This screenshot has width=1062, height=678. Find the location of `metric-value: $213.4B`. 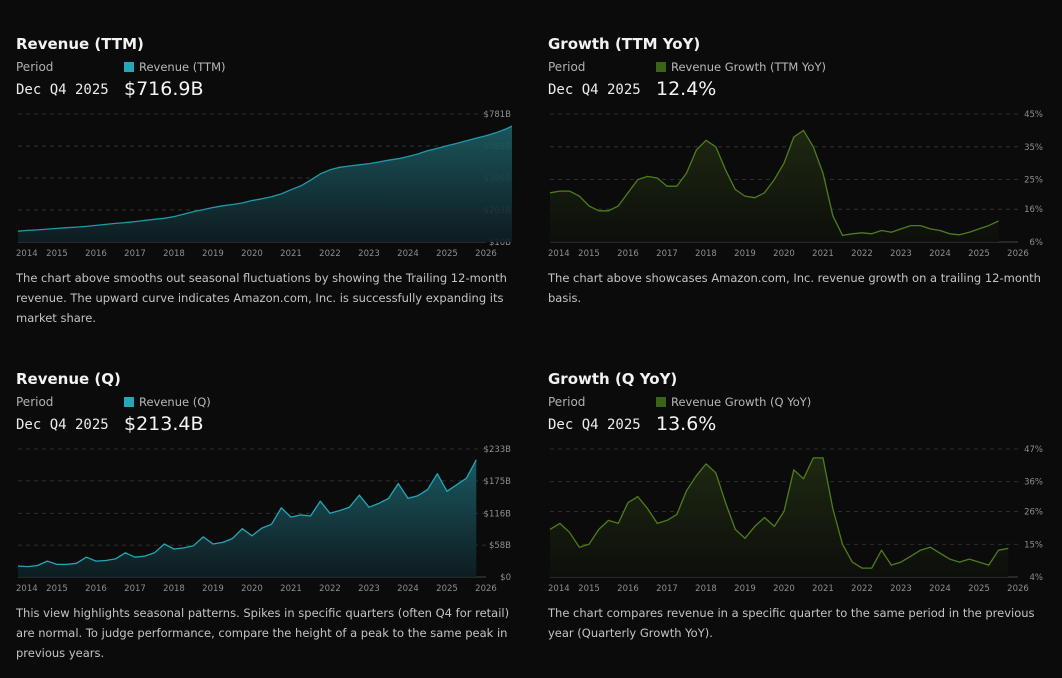

metric-value: $213.4B is located at coordinates (164, 424).